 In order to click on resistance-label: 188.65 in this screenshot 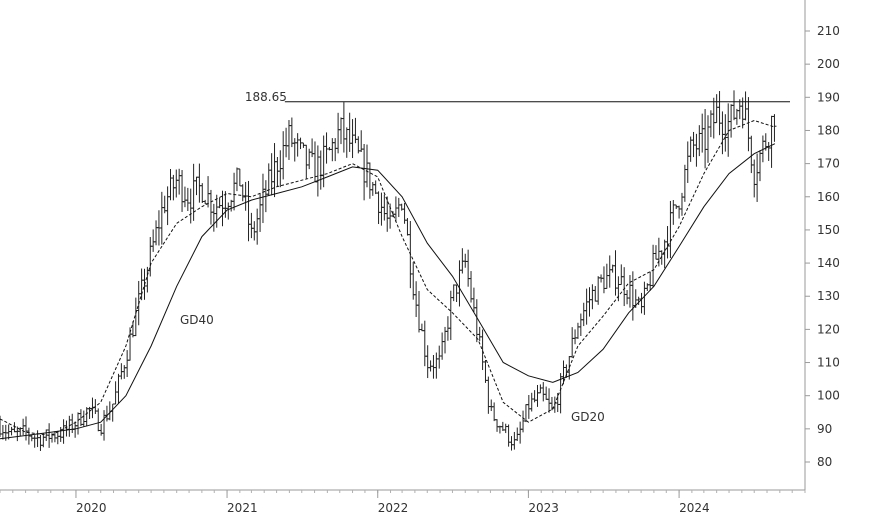, I will do `click(266, 97)`.